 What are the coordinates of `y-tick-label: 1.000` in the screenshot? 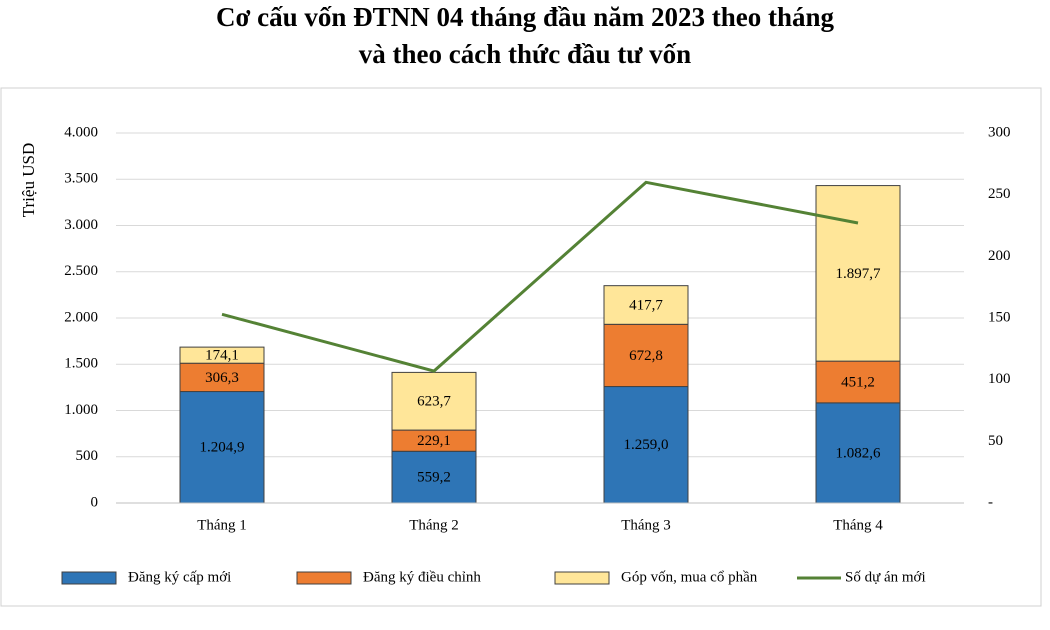 It's located at (81, 410).